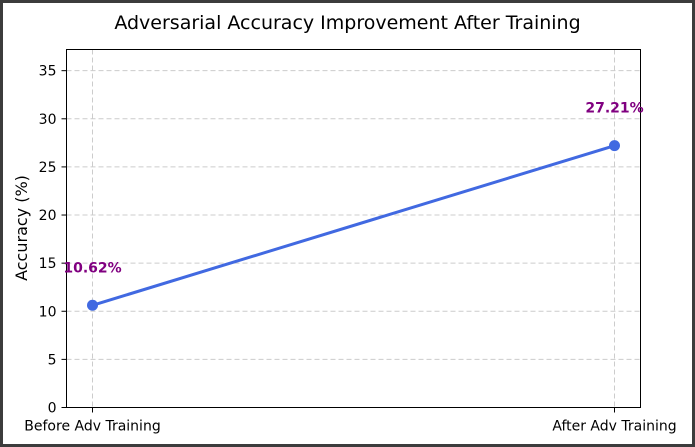 The width and height of the screenshot is (695, 447). I want to click on y-tick-label: 20, so click(48, 216).